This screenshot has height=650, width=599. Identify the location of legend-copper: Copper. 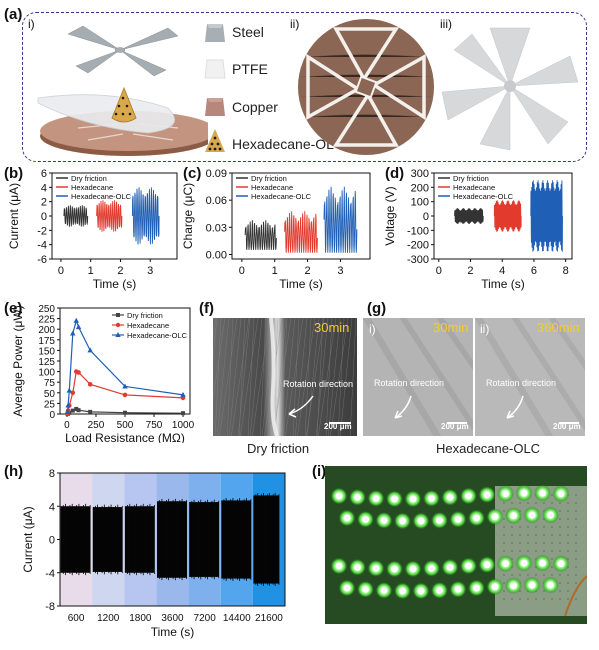
(255, 107).